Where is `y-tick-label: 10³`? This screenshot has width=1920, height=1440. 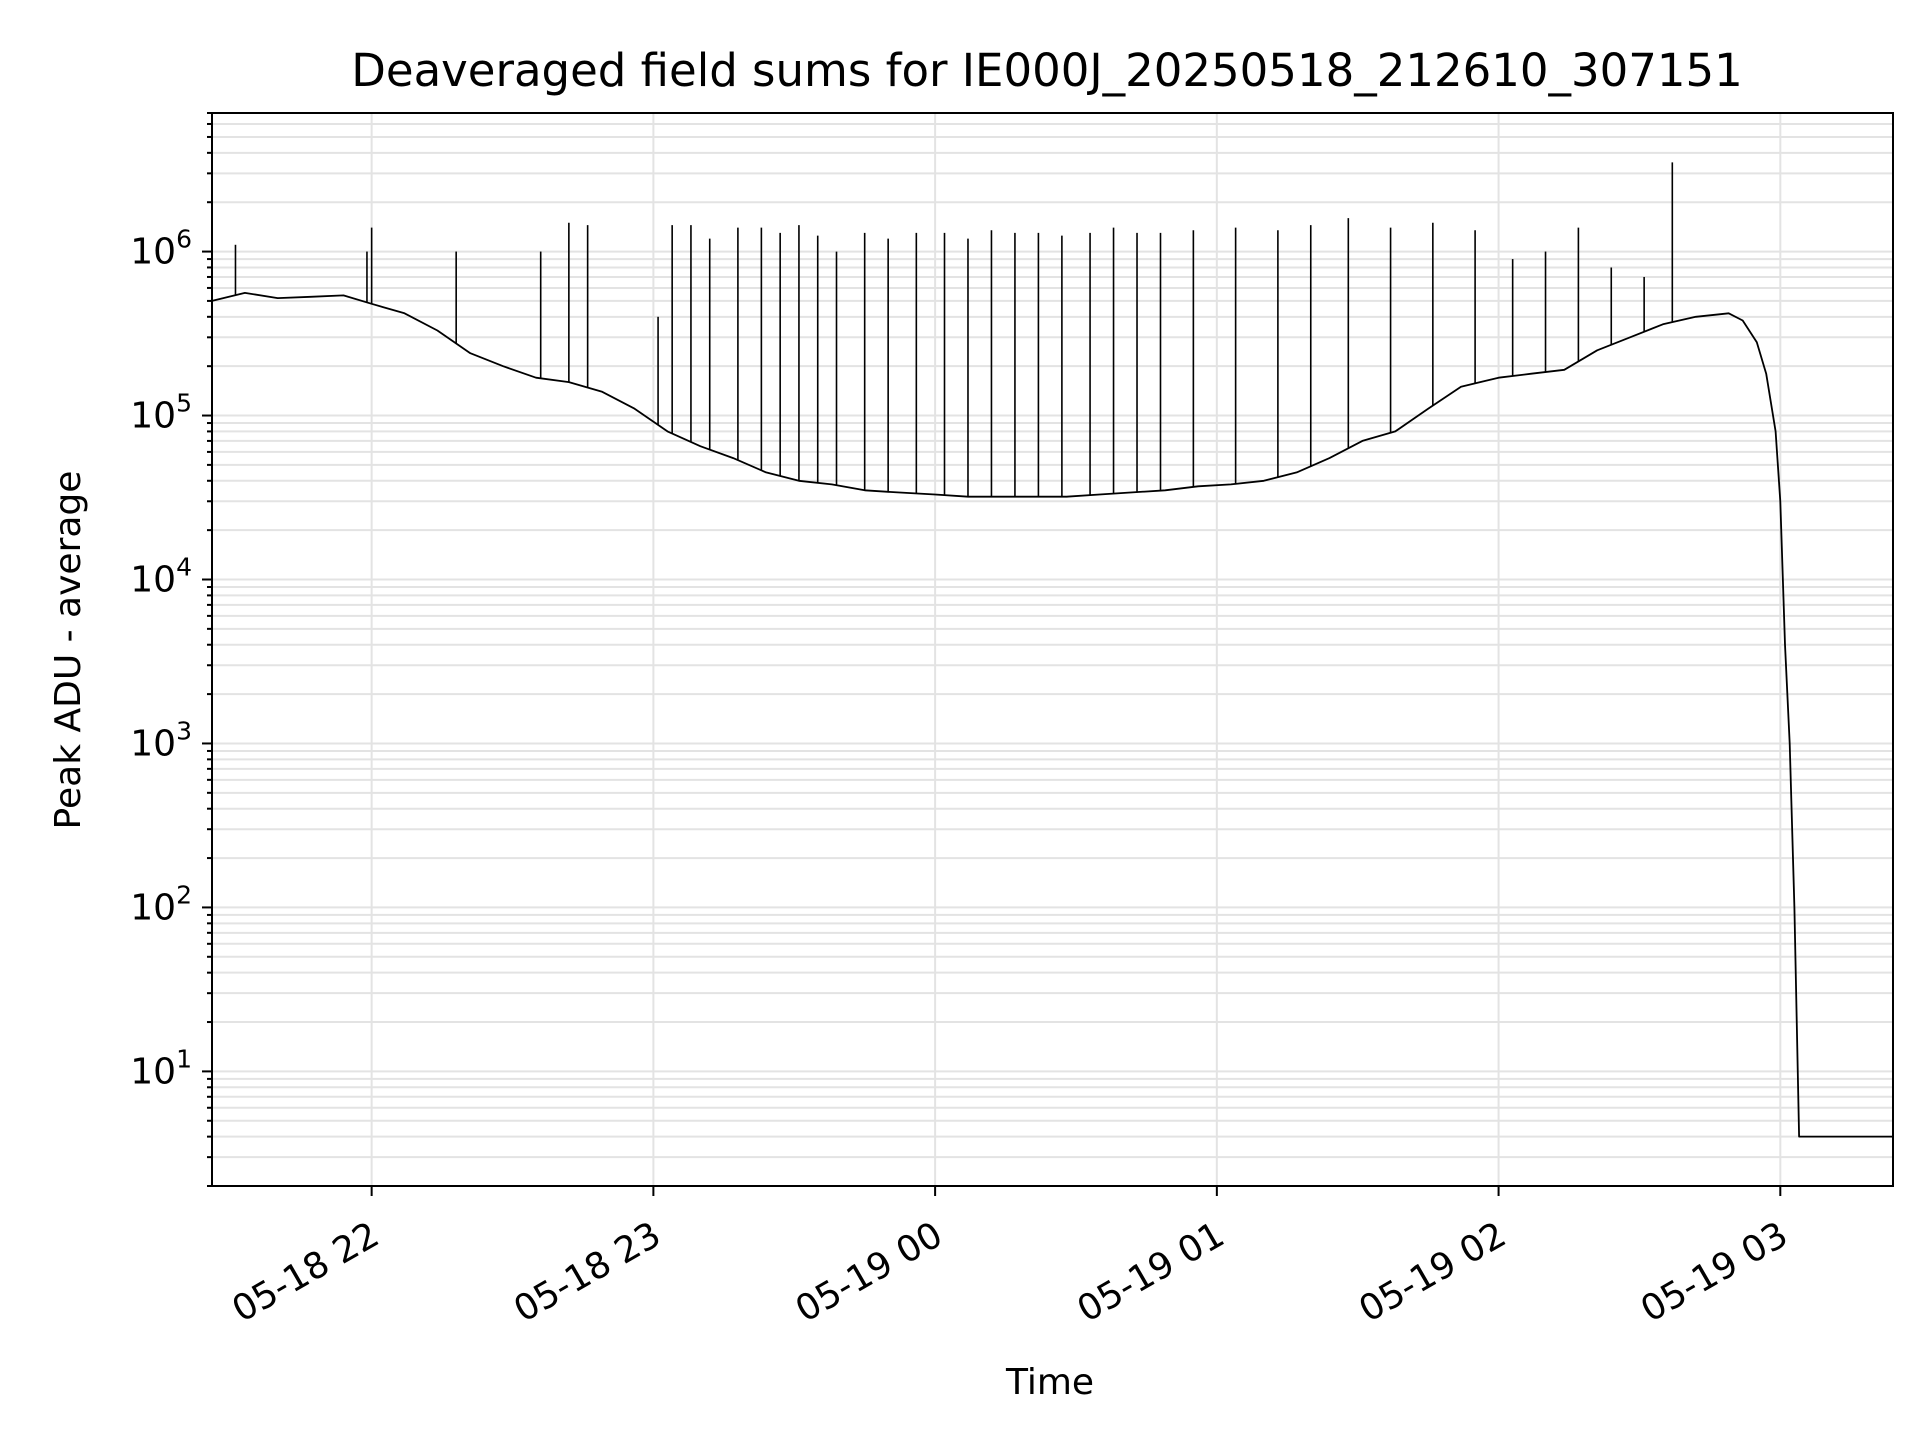 y-tick-label: 10³ is located at coordinates (161, 740).